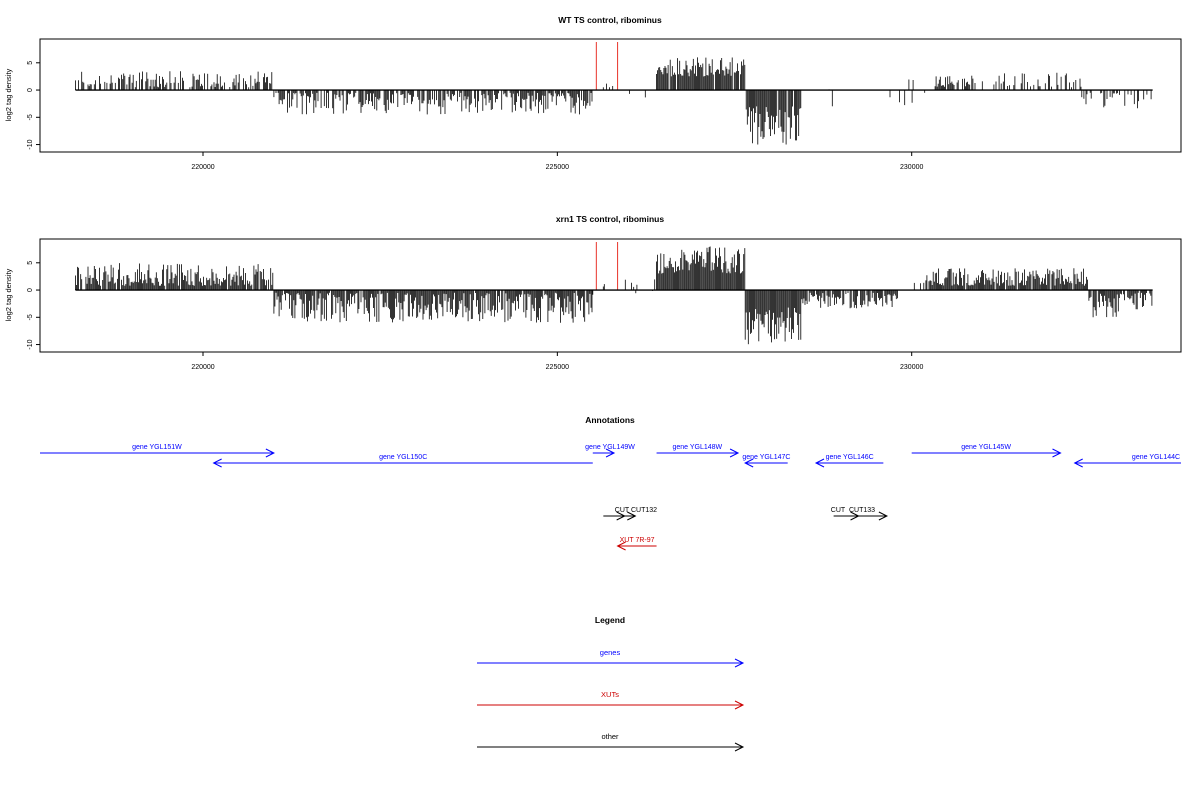 The image size is (1200, 800). What do you see at coordinates (8, 94) in the screenshot?
I see `wt-y-axis-label: log2 tag density` at bounding box center [8, 94].